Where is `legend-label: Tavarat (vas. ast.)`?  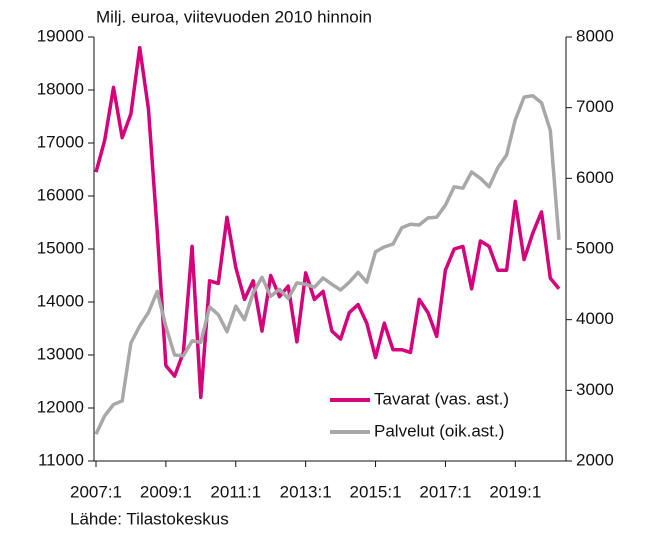
legend-label: Tavarat (vas. ast.) is located at coordinates (441, 398).